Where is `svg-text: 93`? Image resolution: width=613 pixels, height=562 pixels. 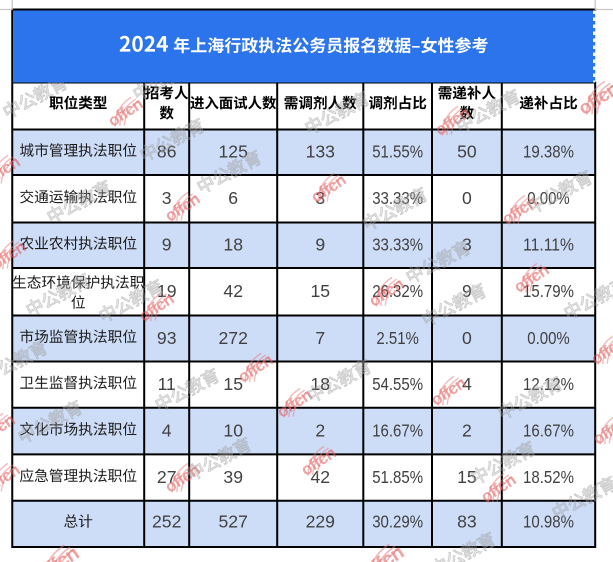 svg-text: 93 is located at coordinates (167, 338).